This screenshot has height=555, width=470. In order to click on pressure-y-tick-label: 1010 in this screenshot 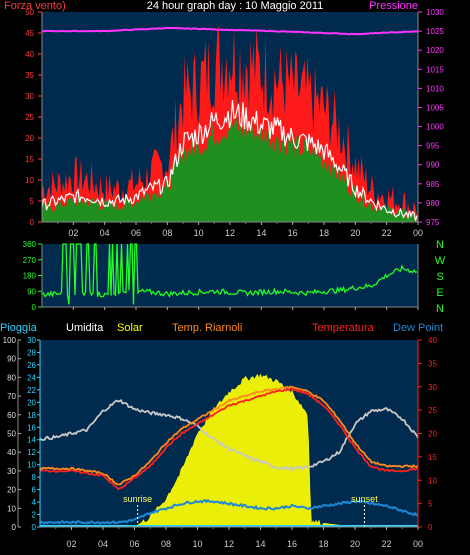, I will do `click(435, 88)`.